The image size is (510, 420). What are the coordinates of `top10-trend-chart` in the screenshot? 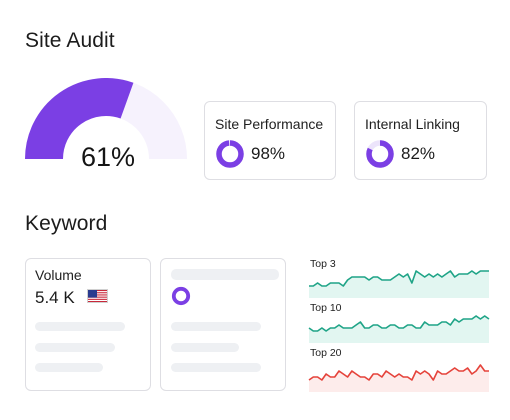 It's located at (399, 329).